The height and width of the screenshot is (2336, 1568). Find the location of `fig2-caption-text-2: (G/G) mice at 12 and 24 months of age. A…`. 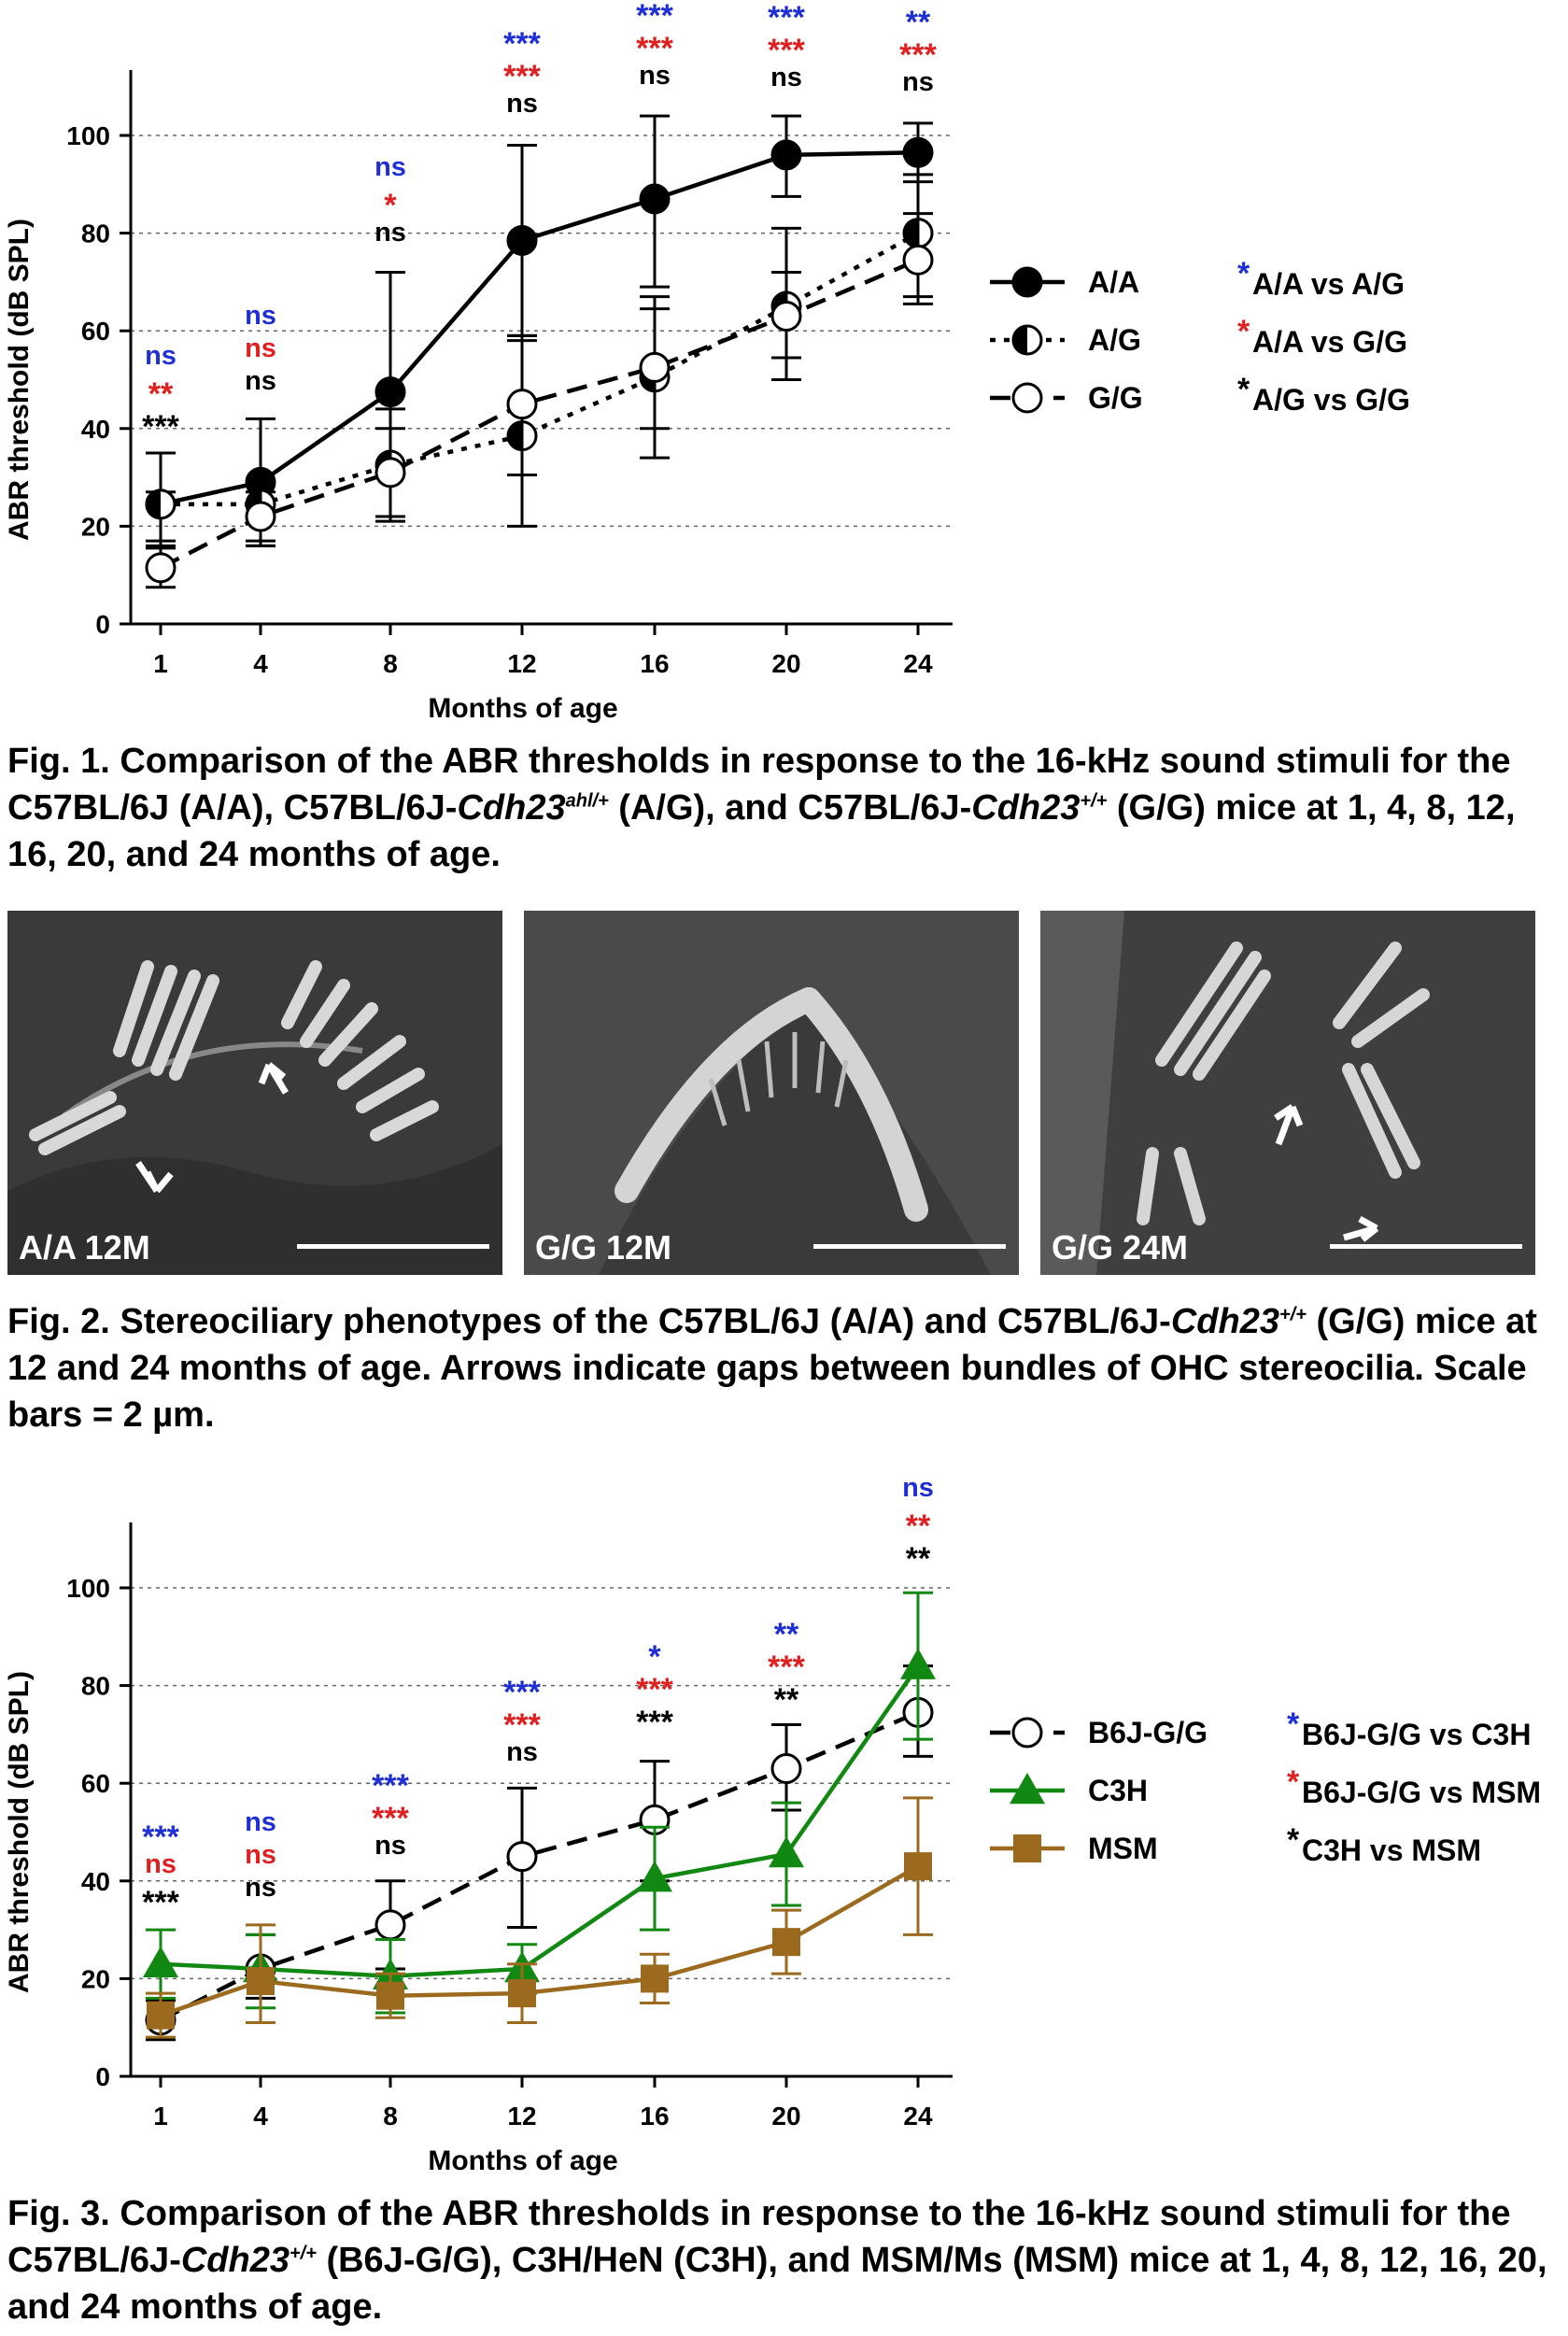

fig2-caption-text-2: (G/G) mice at 12 and 24 months of age. A… is located at coordinates (772, 1368).